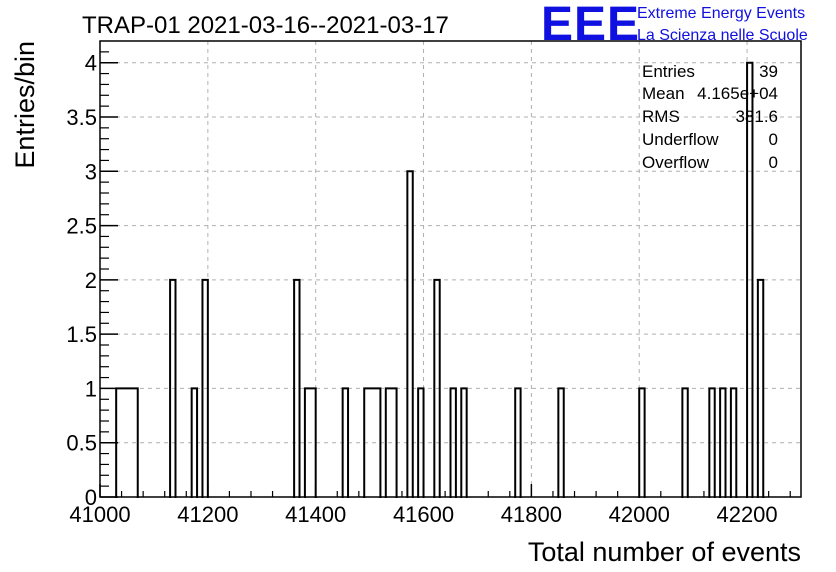 The width and height of the screenshot is (836, 572). Describe the element at coordinates (668, 71) in the screenshot. I see `stats-label-entries: Entries` at that location.